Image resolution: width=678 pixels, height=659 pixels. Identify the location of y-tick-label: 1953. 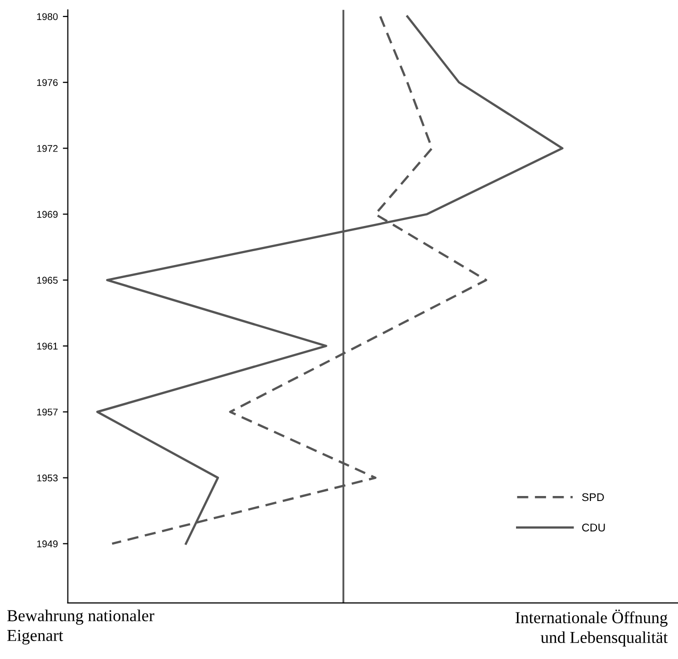
(47, 478).